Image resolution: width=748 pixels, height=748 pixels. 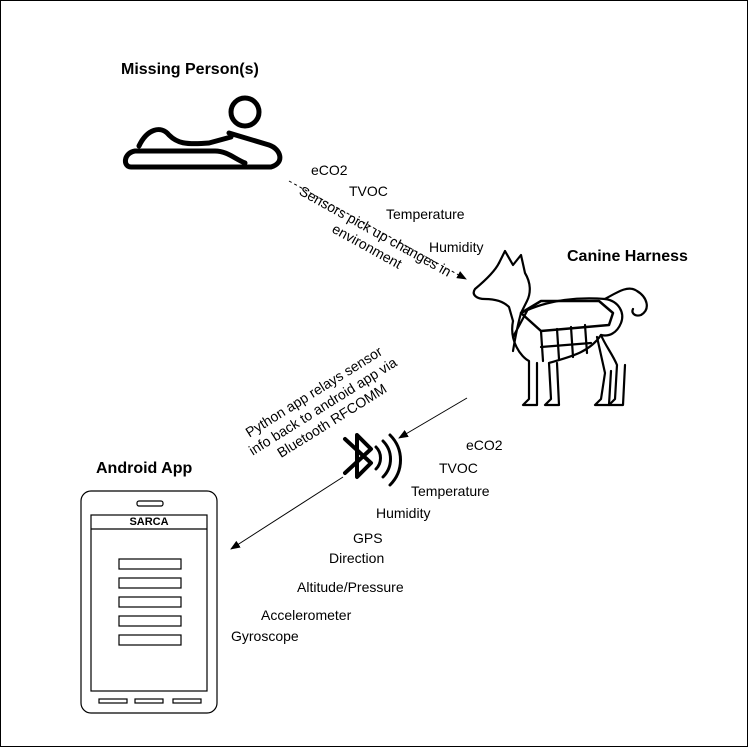 What do you see at coordinates (368, 538) in the screenshot?
I see `bottom-sensor-gps: GPS` at bounding box center [368, 538].